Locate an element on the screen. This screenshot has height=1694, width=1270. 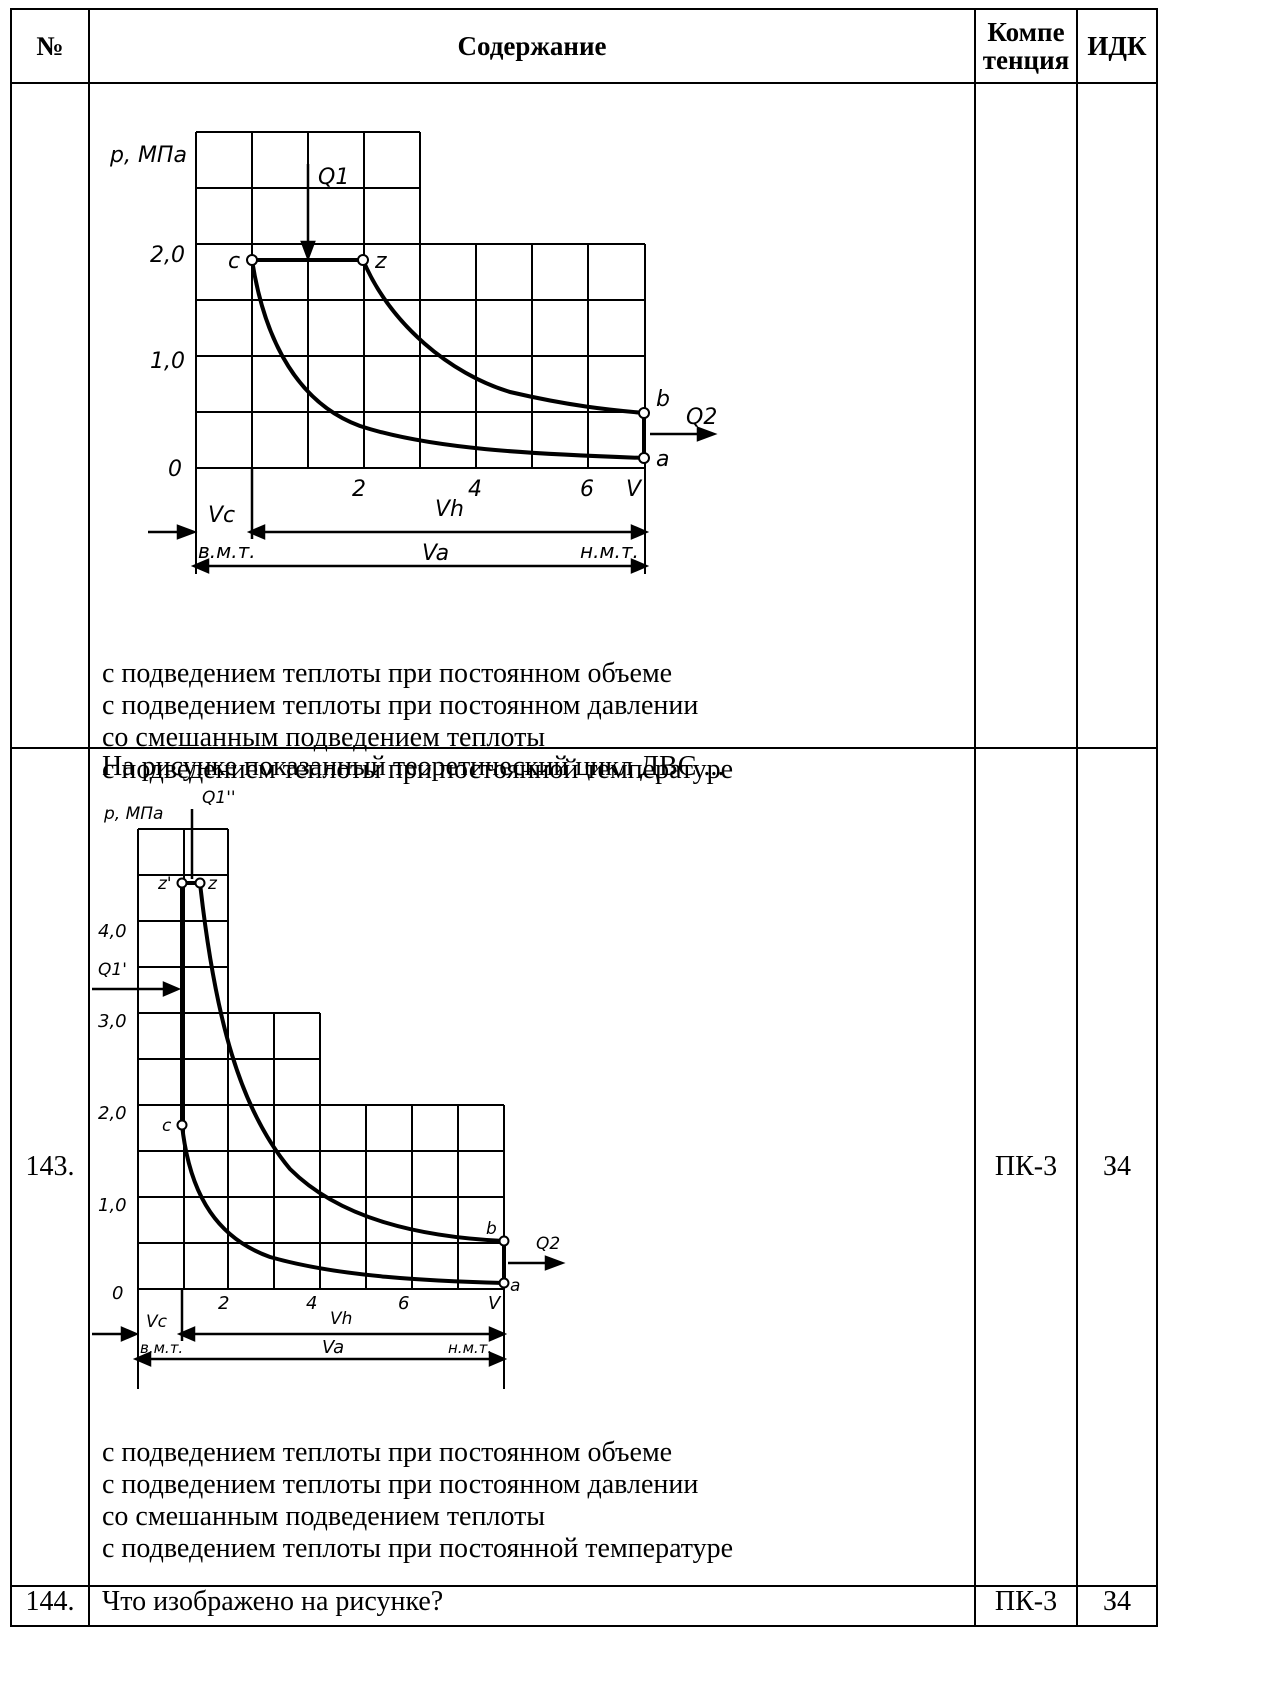
table-row-144: 144. Что изображено на рисунке? ПК-3 З4 is located at coordinates (584, 1606).